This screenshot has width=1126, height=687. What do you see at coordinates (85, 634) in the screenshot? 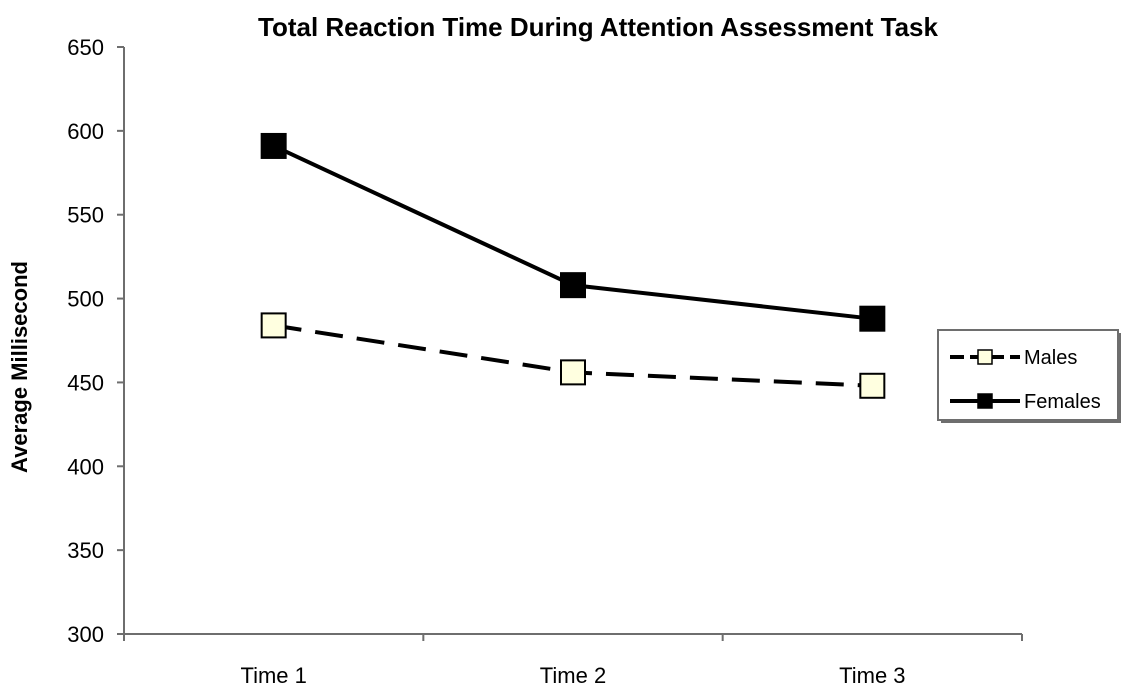
I see `y-tick-label: 300` at bounding box center [85, 634].